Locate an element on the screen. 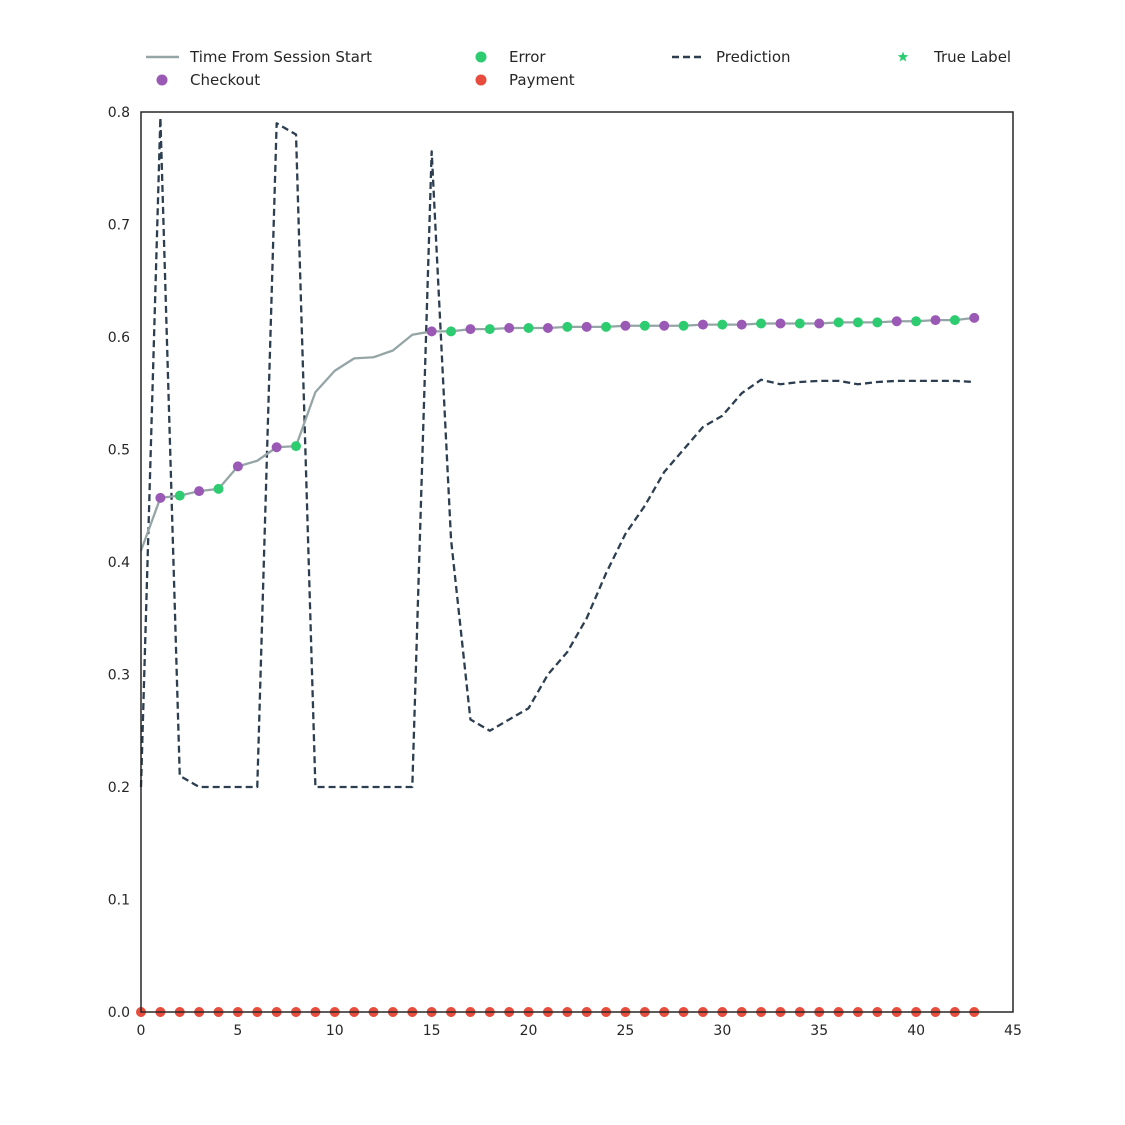  x-tick-label: 25 is located at coordinates (626, 1031).